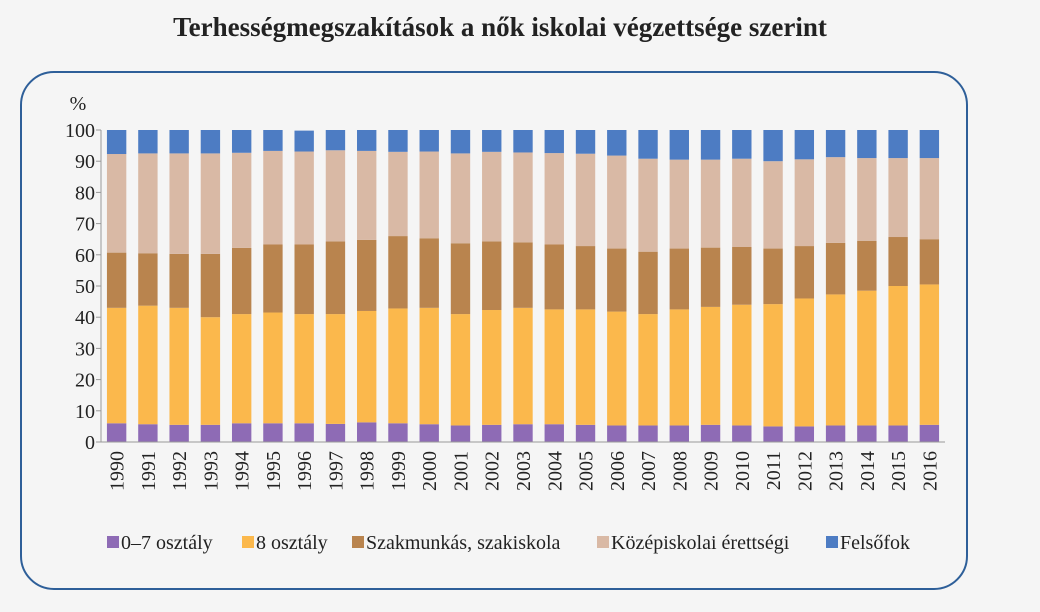 The height and width of the screenshot is (612, 1040). What do you see at coordinates (617, 202) in the screenshot?
I see `bar-segment-2006-s3` at bounding box center [617, 202].